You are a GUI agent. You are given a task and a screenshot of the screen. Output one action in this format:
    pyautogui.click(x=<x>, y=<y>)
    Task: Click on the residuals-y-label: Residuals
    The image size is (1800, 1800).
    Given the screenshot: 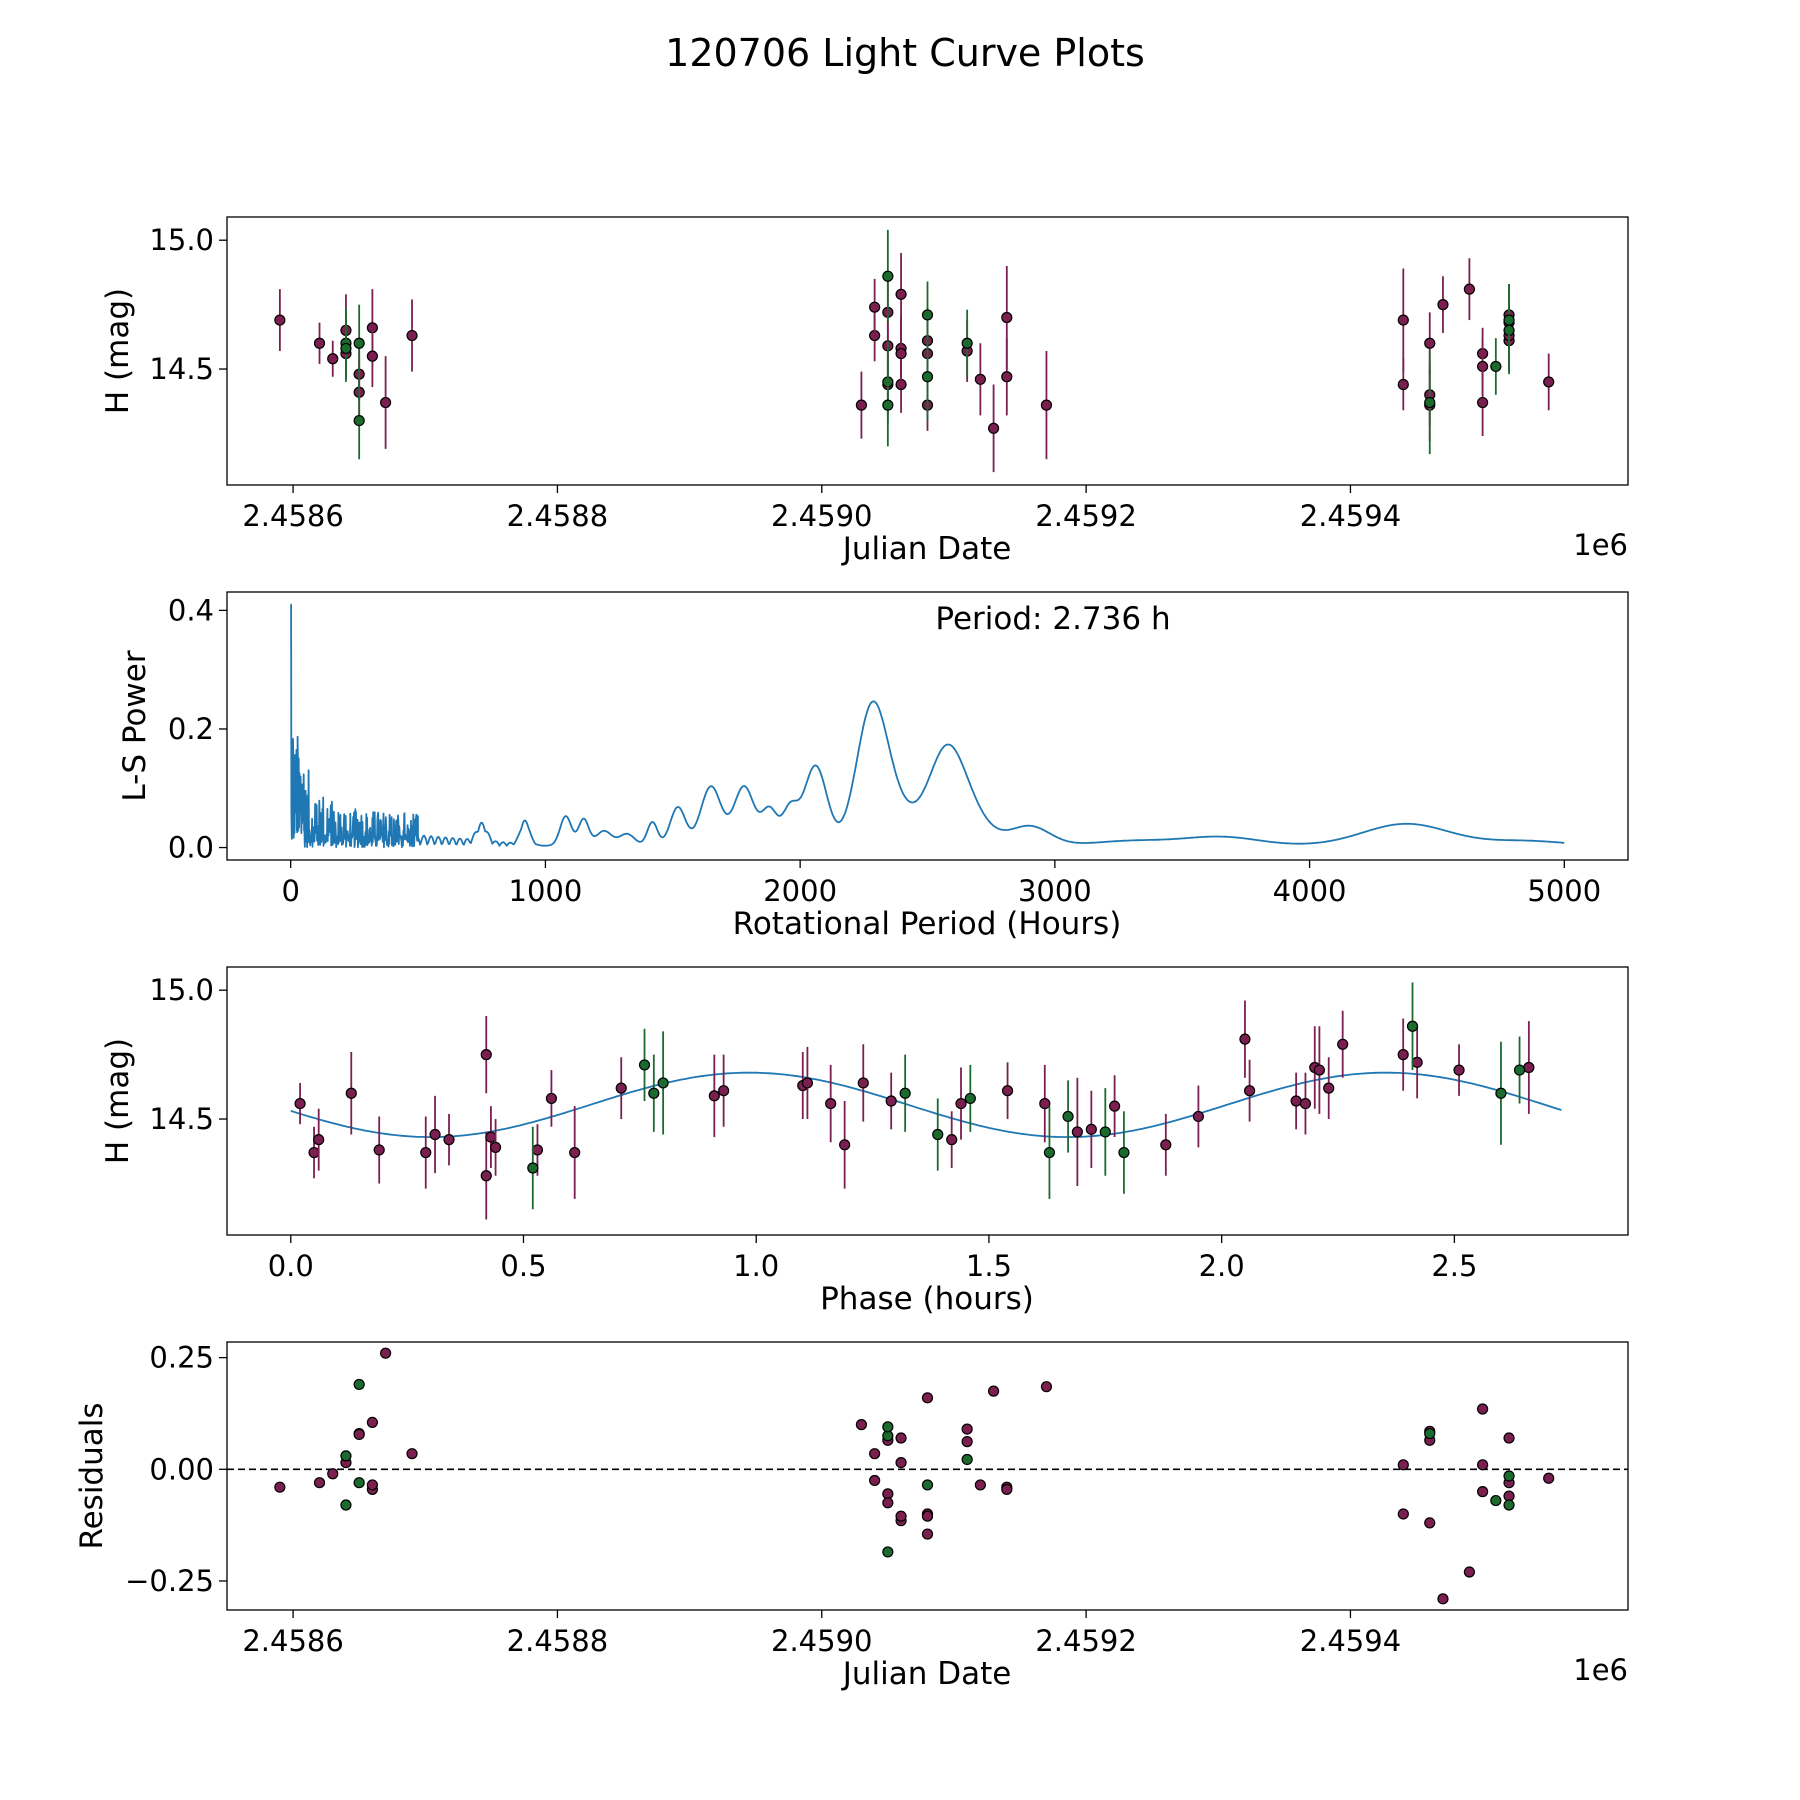 What is the action you would take?
    pyautogui.click(x=92, y=1475)
    